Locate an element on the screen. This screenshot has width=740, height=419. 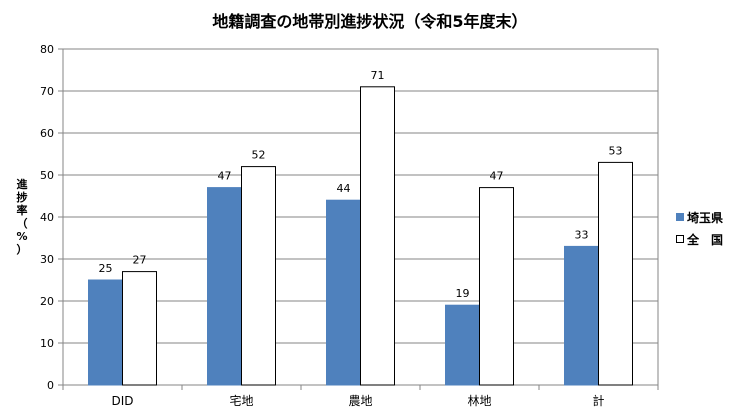
data-label: 71 is located at coordinates (378, 75).